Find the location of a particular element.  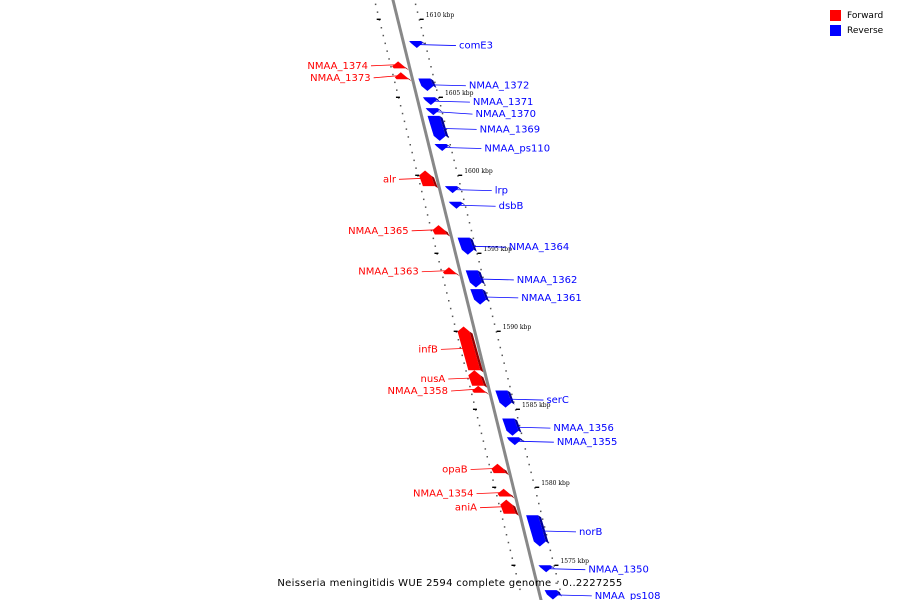

gene-nmaa-ps110 is located at coordinates (443, 147).